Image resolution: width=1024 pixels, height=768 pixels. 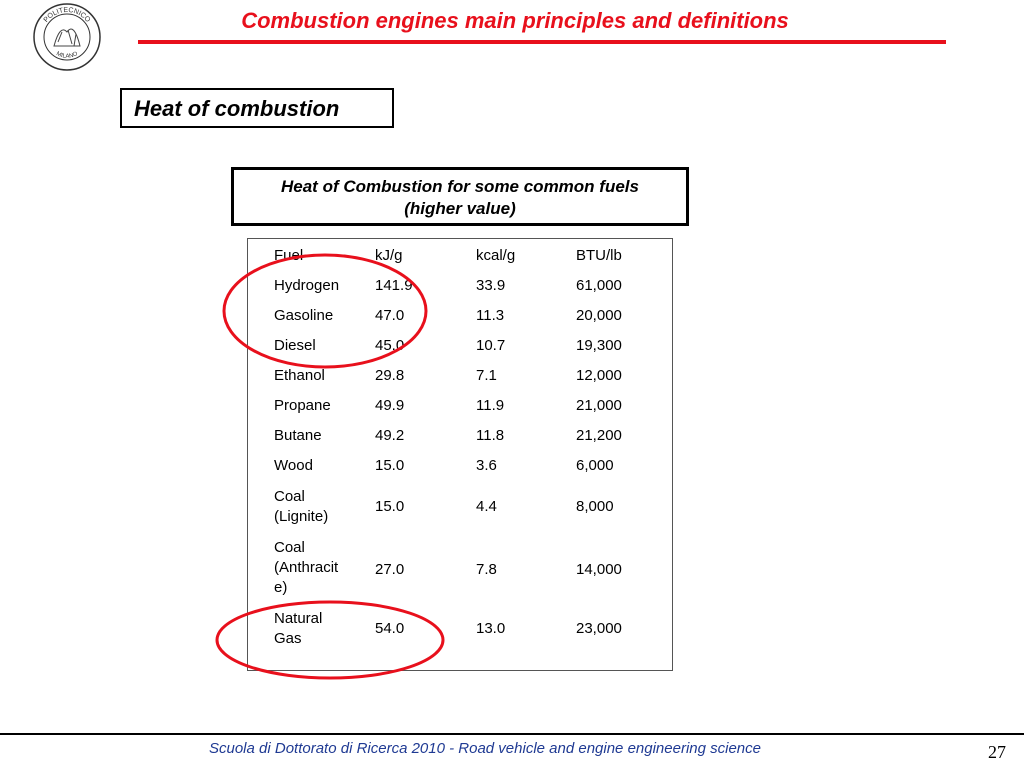 I want to click on table-cell-btu-lb: 23,000, so click(x=599, y=628).